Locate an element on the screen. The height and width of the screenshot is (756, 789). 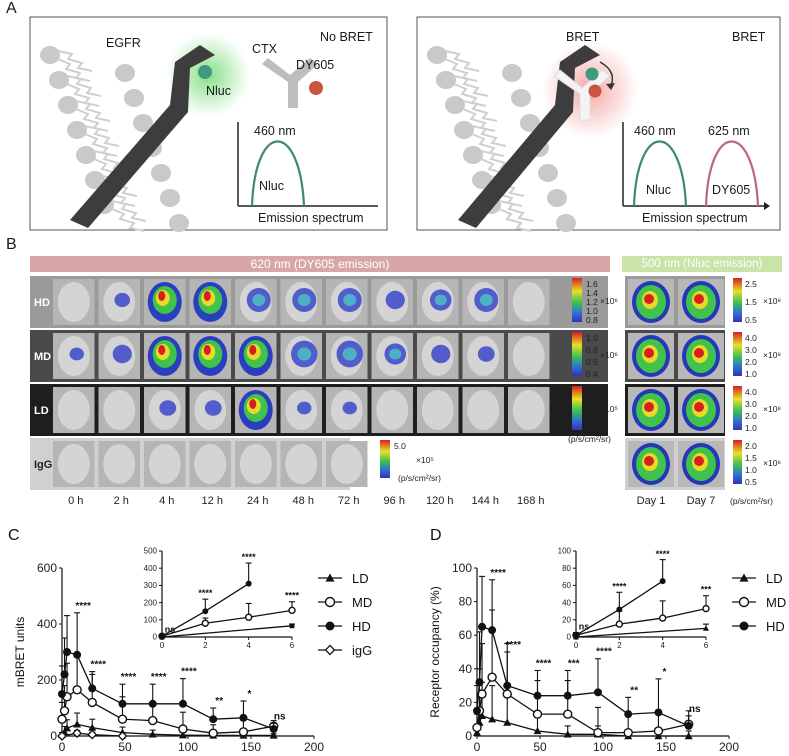
colorbar-tick: 6.5 is located at coordinates (592, 392).